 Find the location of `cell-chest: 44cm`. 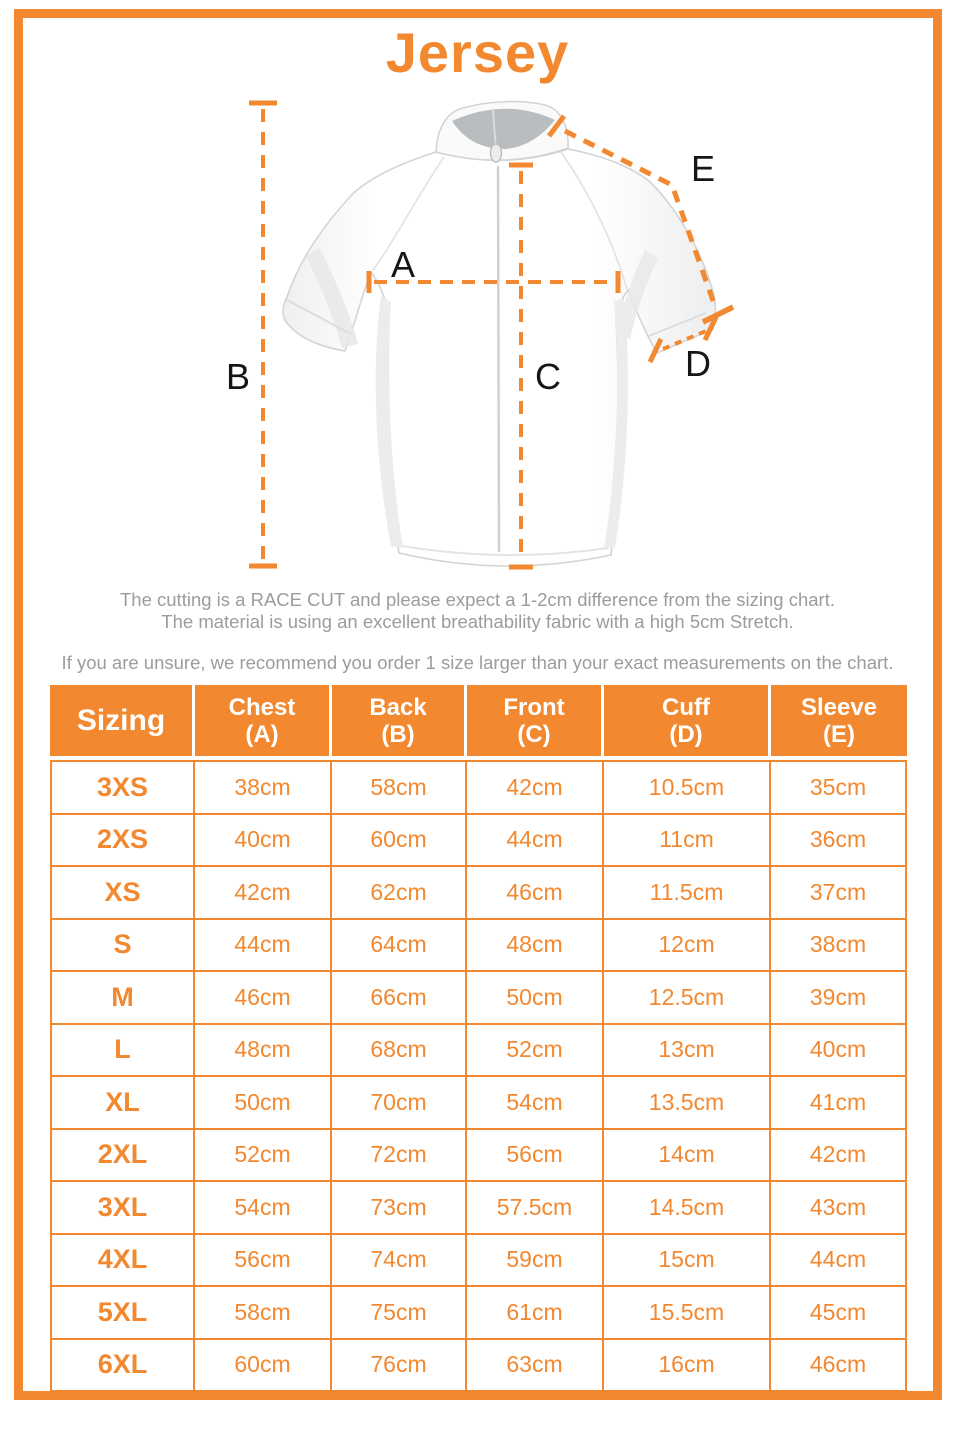

cell-chest: 44cm is located at coordinates (263, 945).